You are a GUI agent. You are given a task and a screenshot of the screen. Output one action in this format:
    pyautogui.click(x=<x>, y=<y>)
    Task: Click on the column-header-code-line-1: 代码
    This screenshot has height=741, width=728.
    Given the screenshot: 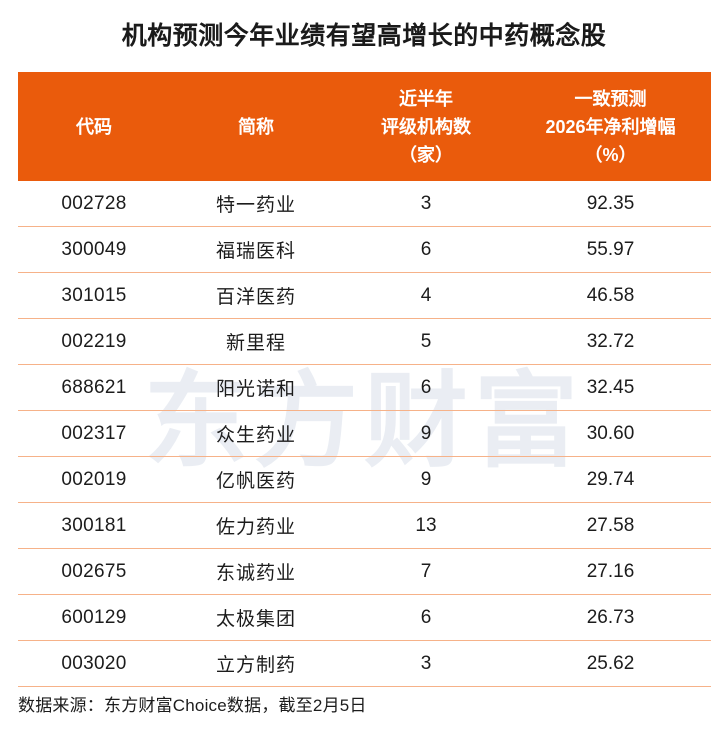 What is the action you would take?
    pyautogui.click(x=94, y=126)
    